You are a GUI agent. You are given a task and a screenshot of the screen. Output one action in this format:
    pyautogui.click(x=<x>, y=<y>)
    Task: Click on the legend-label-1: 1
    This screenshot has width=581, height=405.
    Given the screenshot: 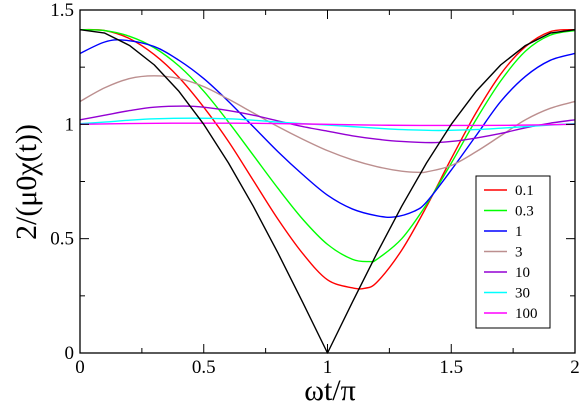 What is the action you would take?
    pyautogui.click(x=519, y=232)
    